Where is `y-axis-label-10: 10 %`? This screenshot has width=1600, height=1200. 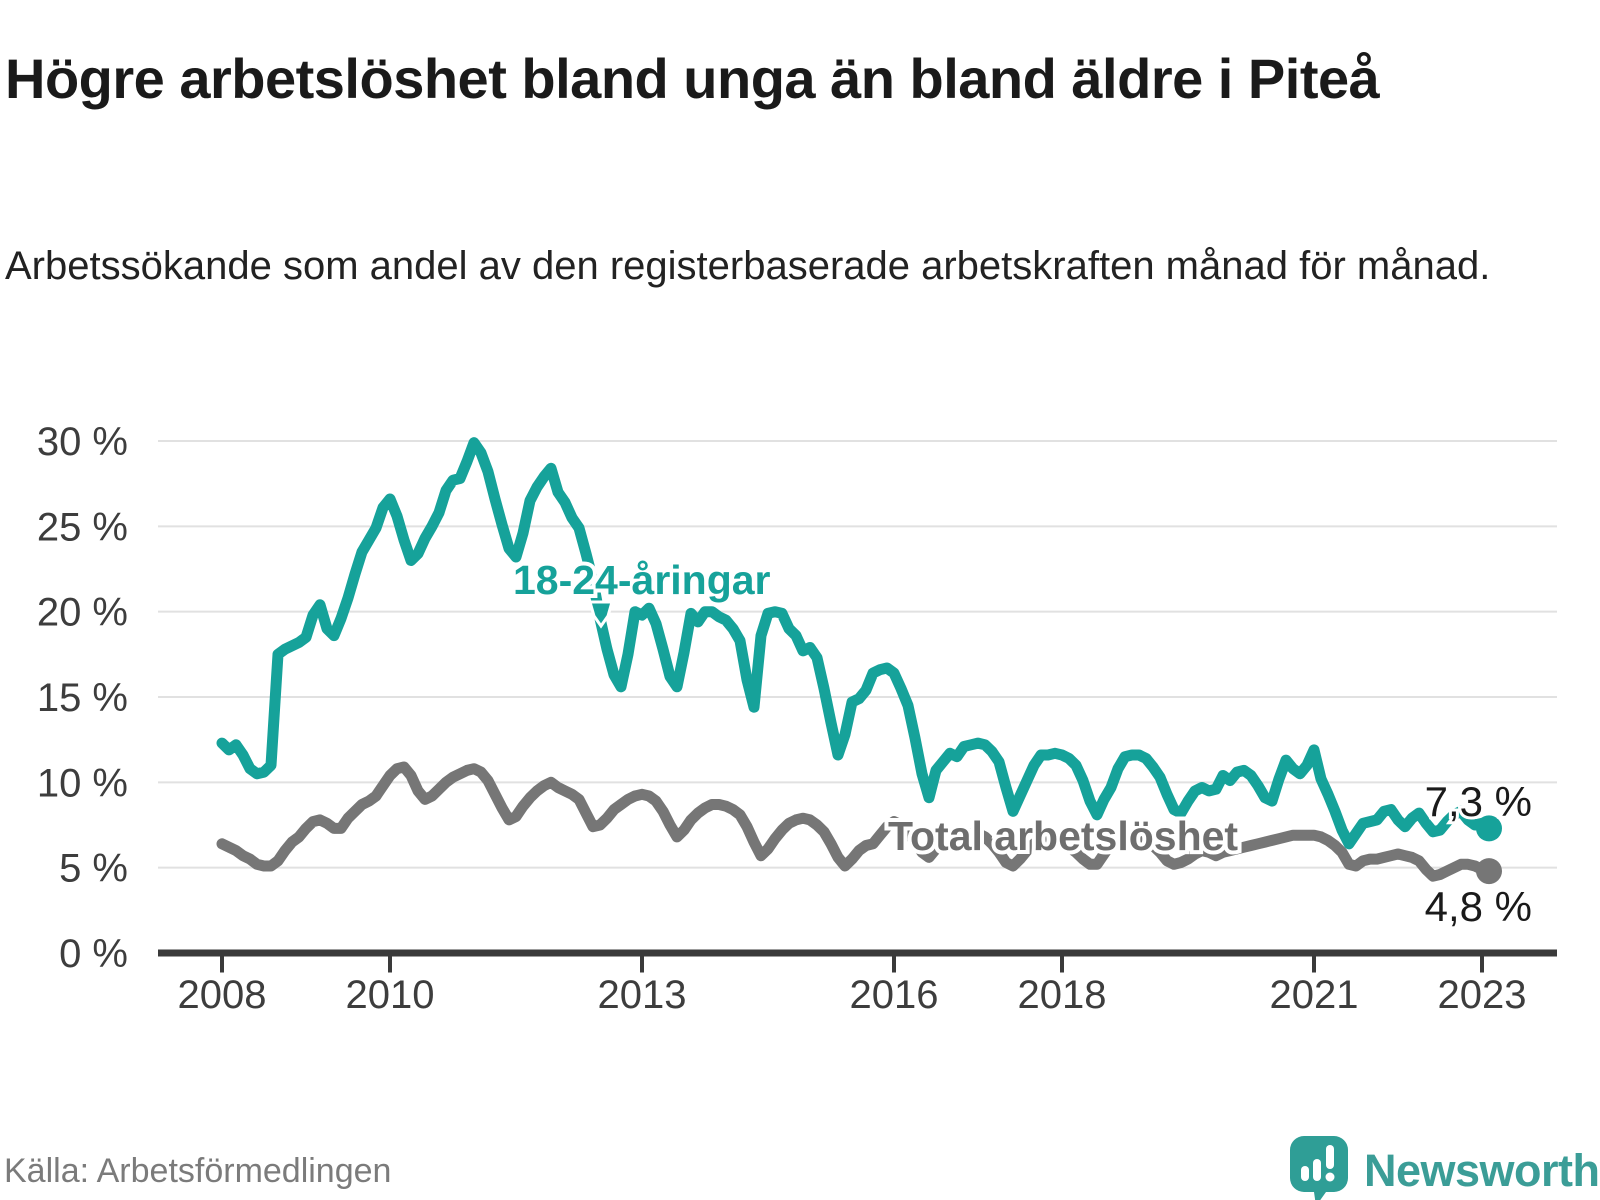
y-axis-label-10: 10 % is located at coordinates (82, 783).